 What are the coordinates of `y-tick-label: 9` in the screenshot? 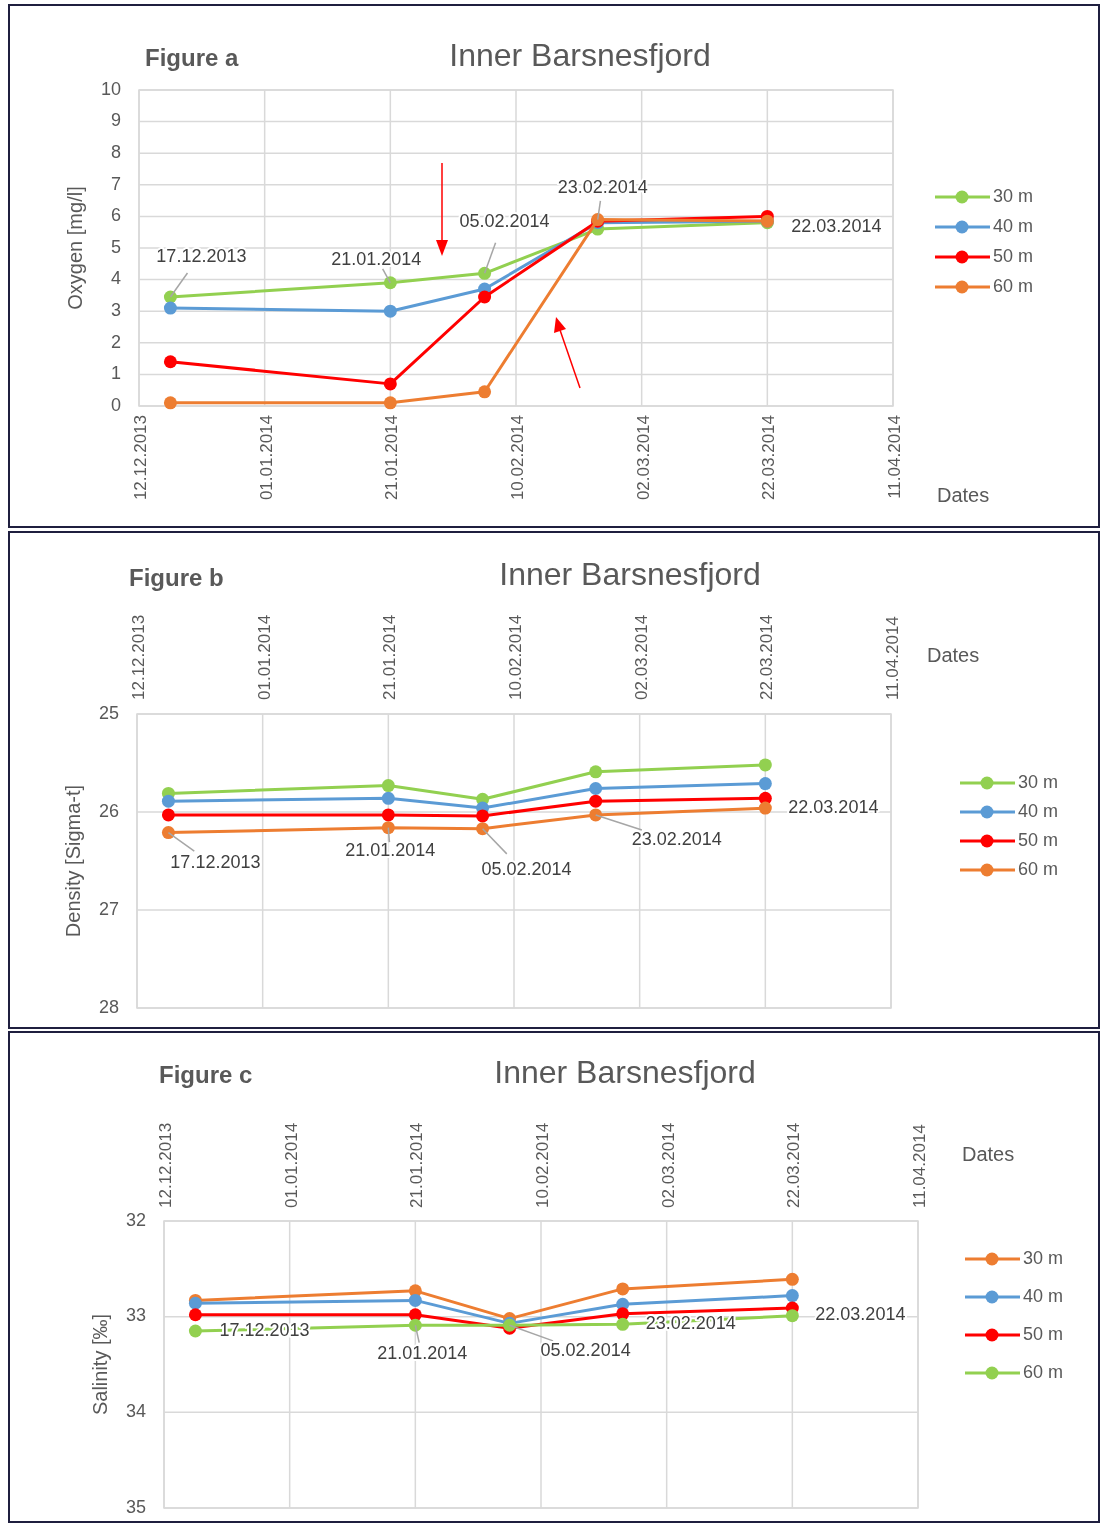 It's located at (115, 120).